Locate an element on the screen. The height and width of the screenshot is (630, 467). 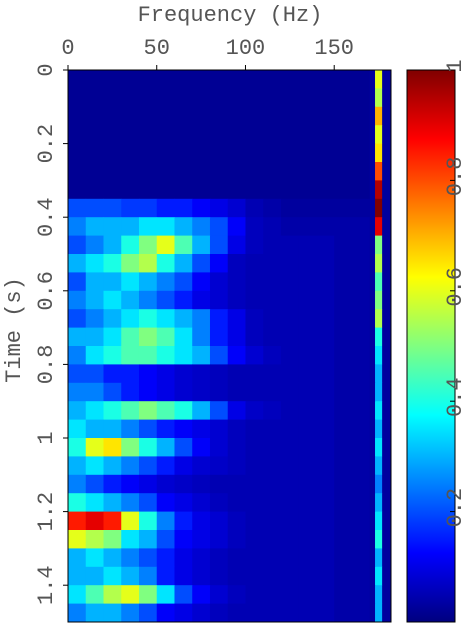
x-tick-label: 0 is located at coordinates (67, 48).